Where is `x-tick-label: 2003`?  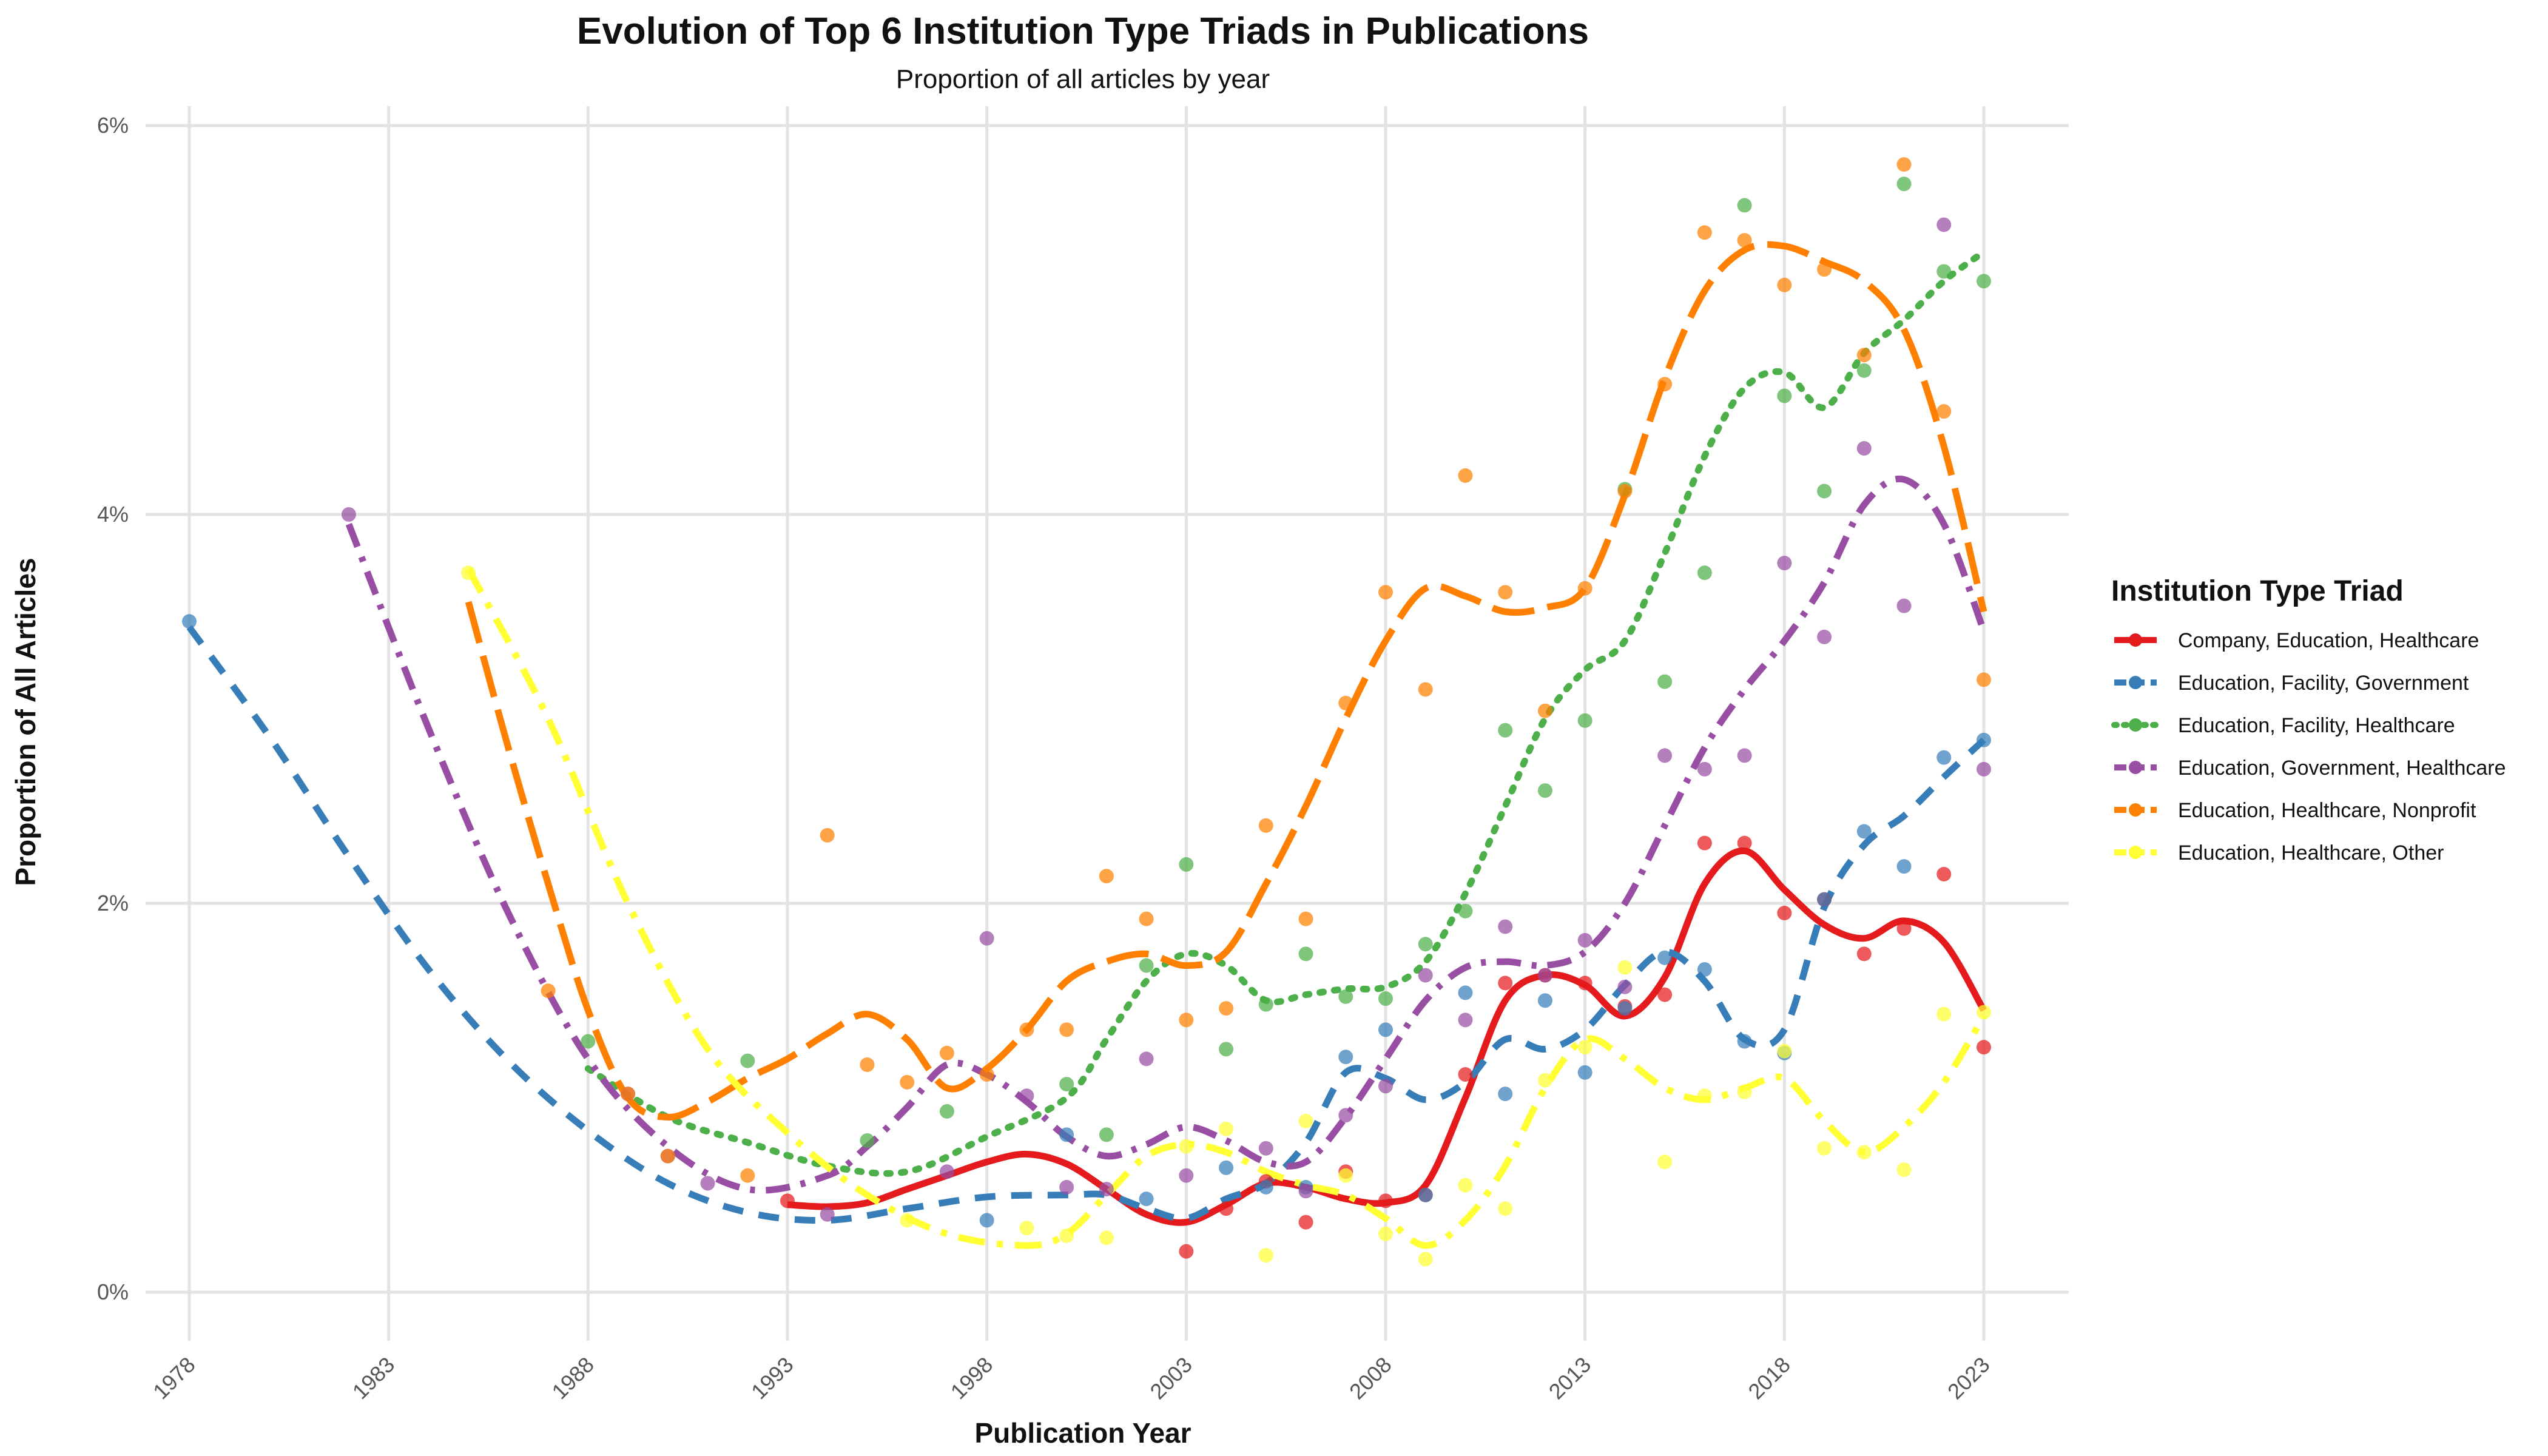
x-tick-label: 2003 is located at coordinates (1171, 1378).